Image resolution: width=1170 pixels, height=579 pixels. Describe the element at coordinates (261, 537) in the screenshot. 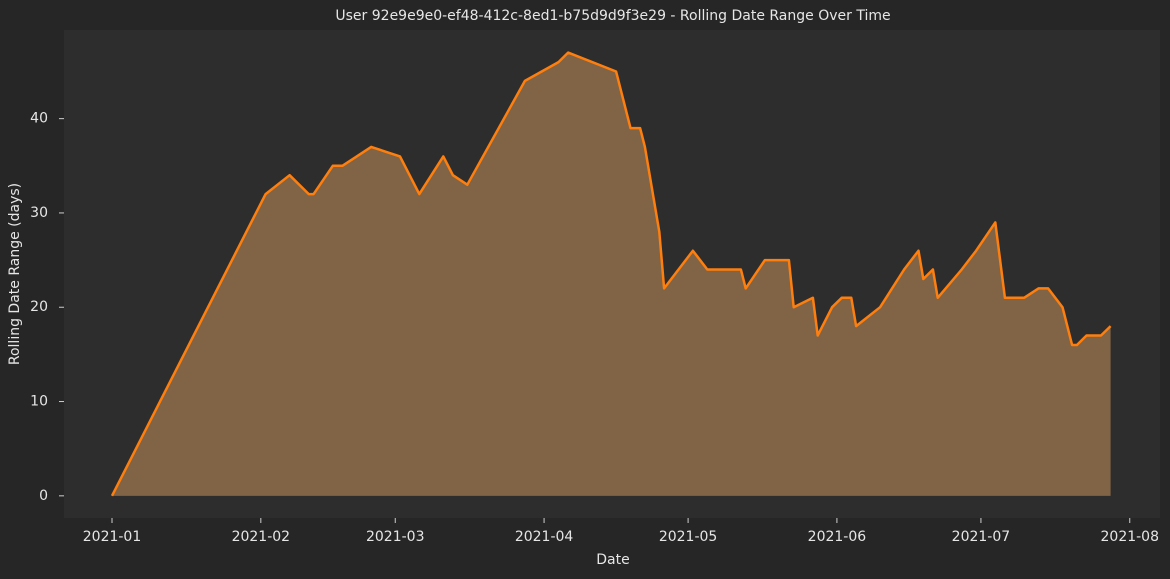

I see `x-tick-label: 2021-02` at that location.